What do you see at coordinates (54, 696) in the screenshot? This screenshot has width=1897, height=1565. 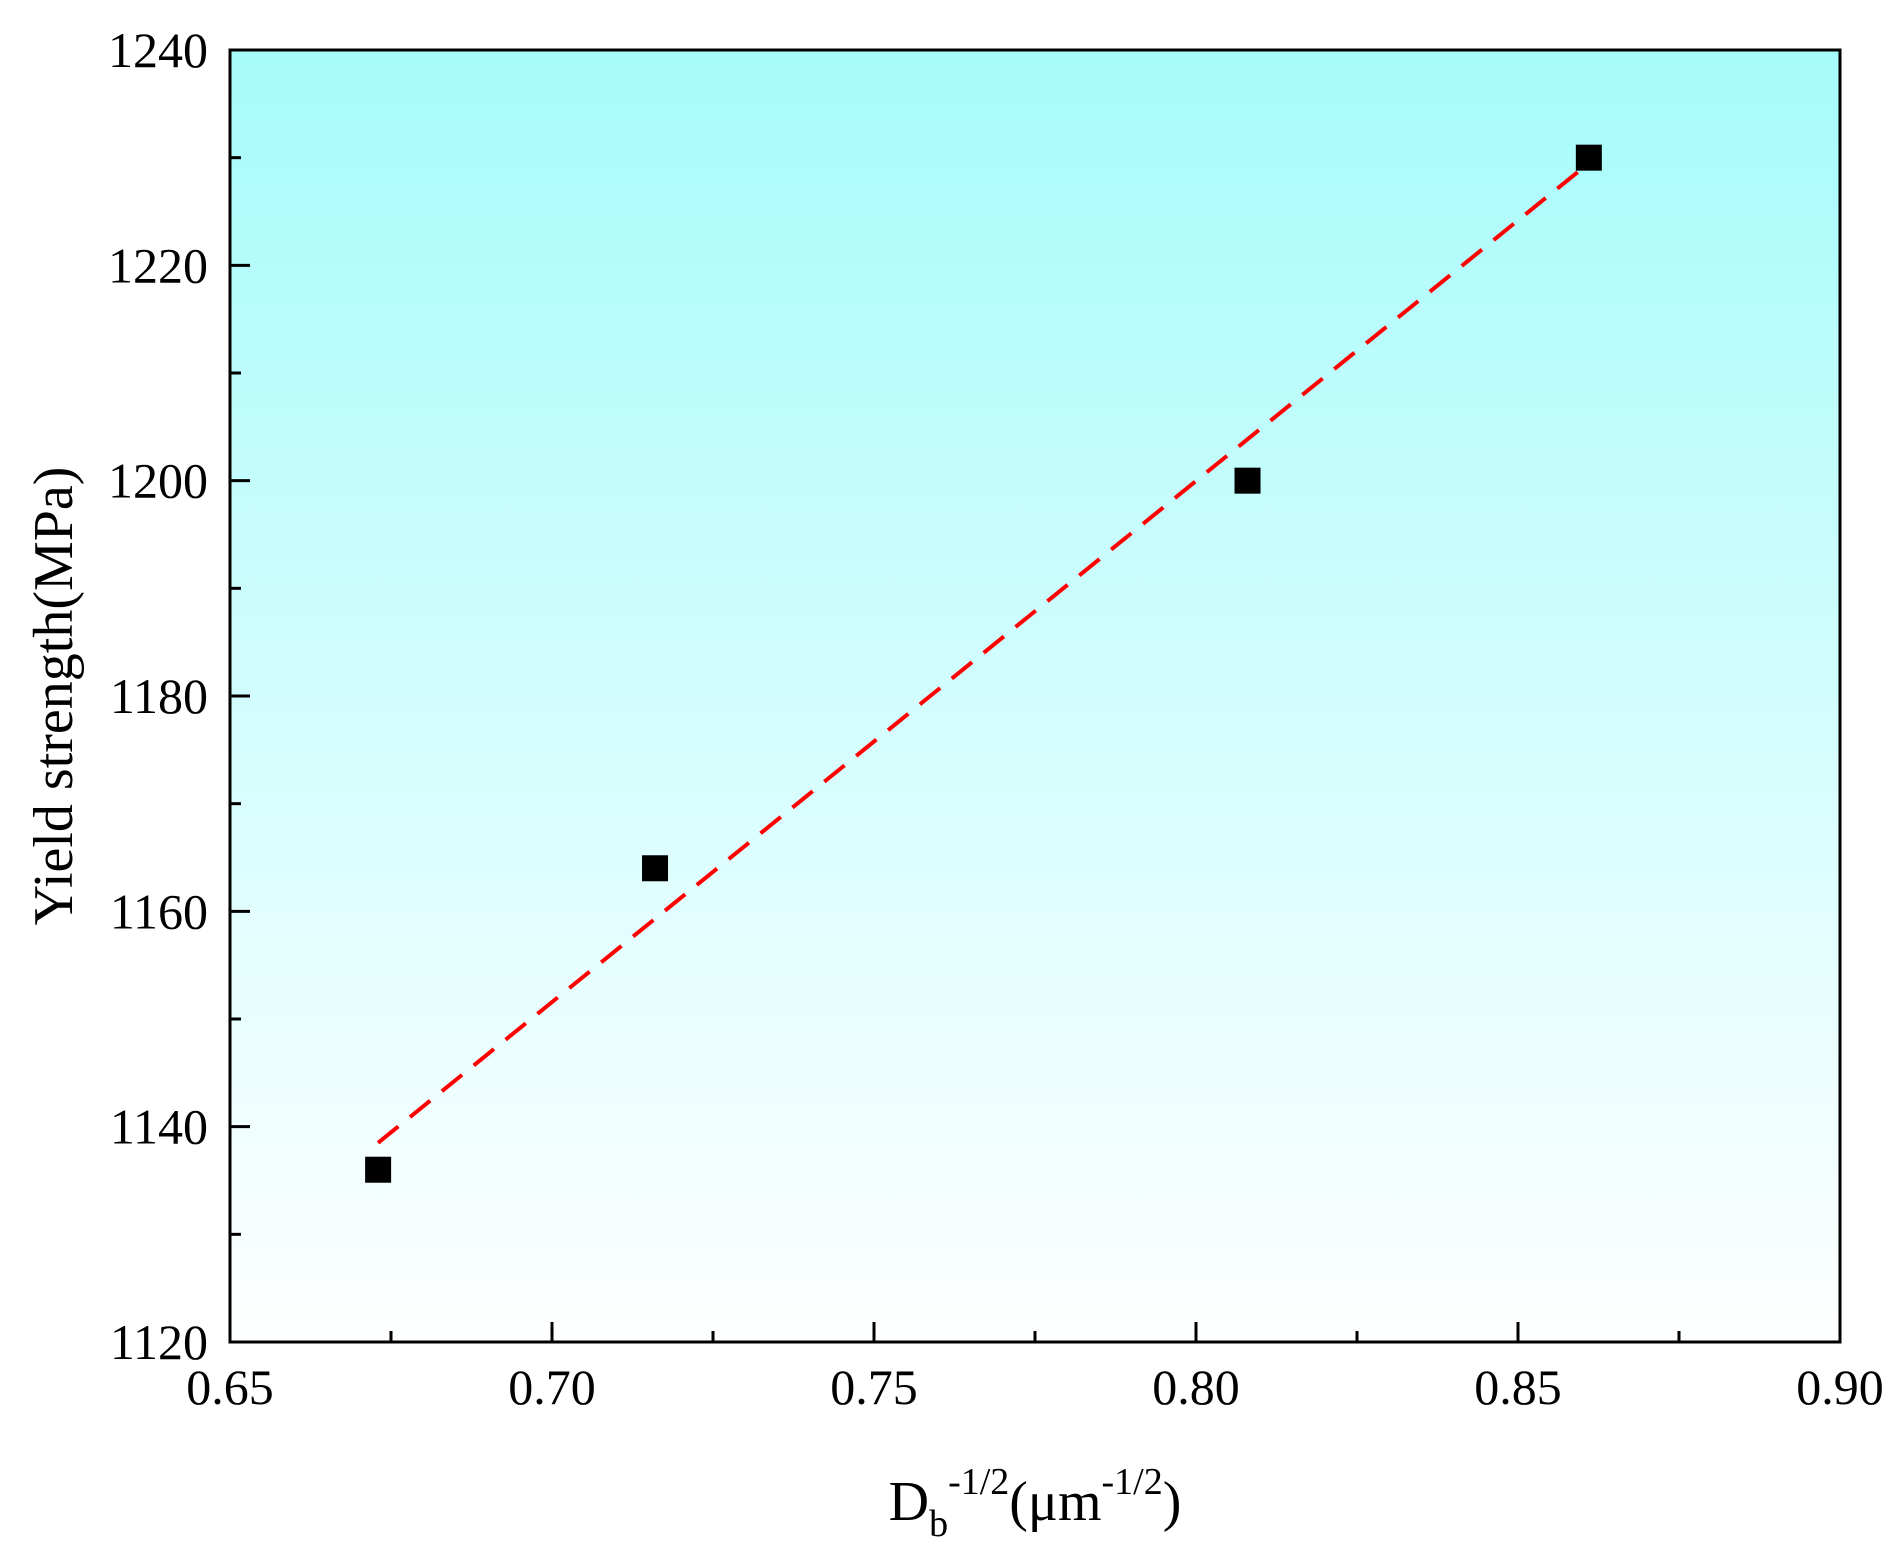 I see `y-axis-title: Yield strength(MPa)` at bounding box center [54, 696].